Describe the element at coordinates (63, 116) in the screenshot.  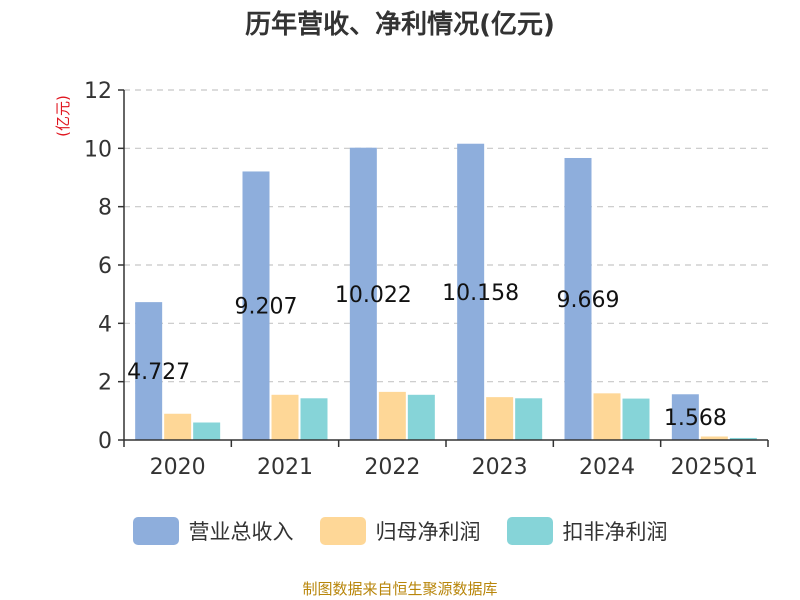
I see `y-axis-label: (亿元)` at that location.